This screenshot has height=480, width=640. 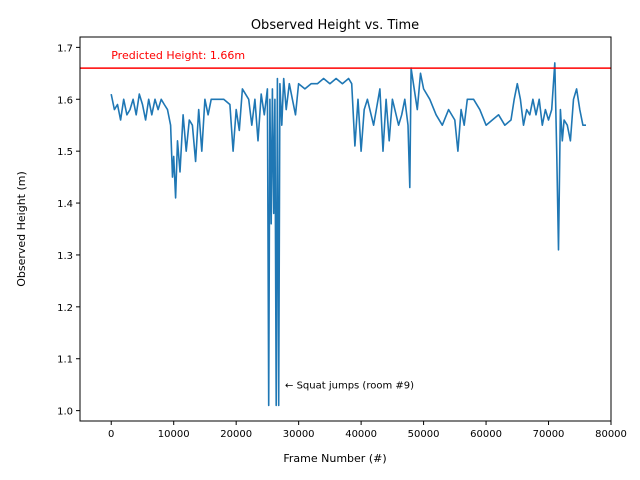 I want to click on y-tick-label: 1.6, so click(x=65, y=100).